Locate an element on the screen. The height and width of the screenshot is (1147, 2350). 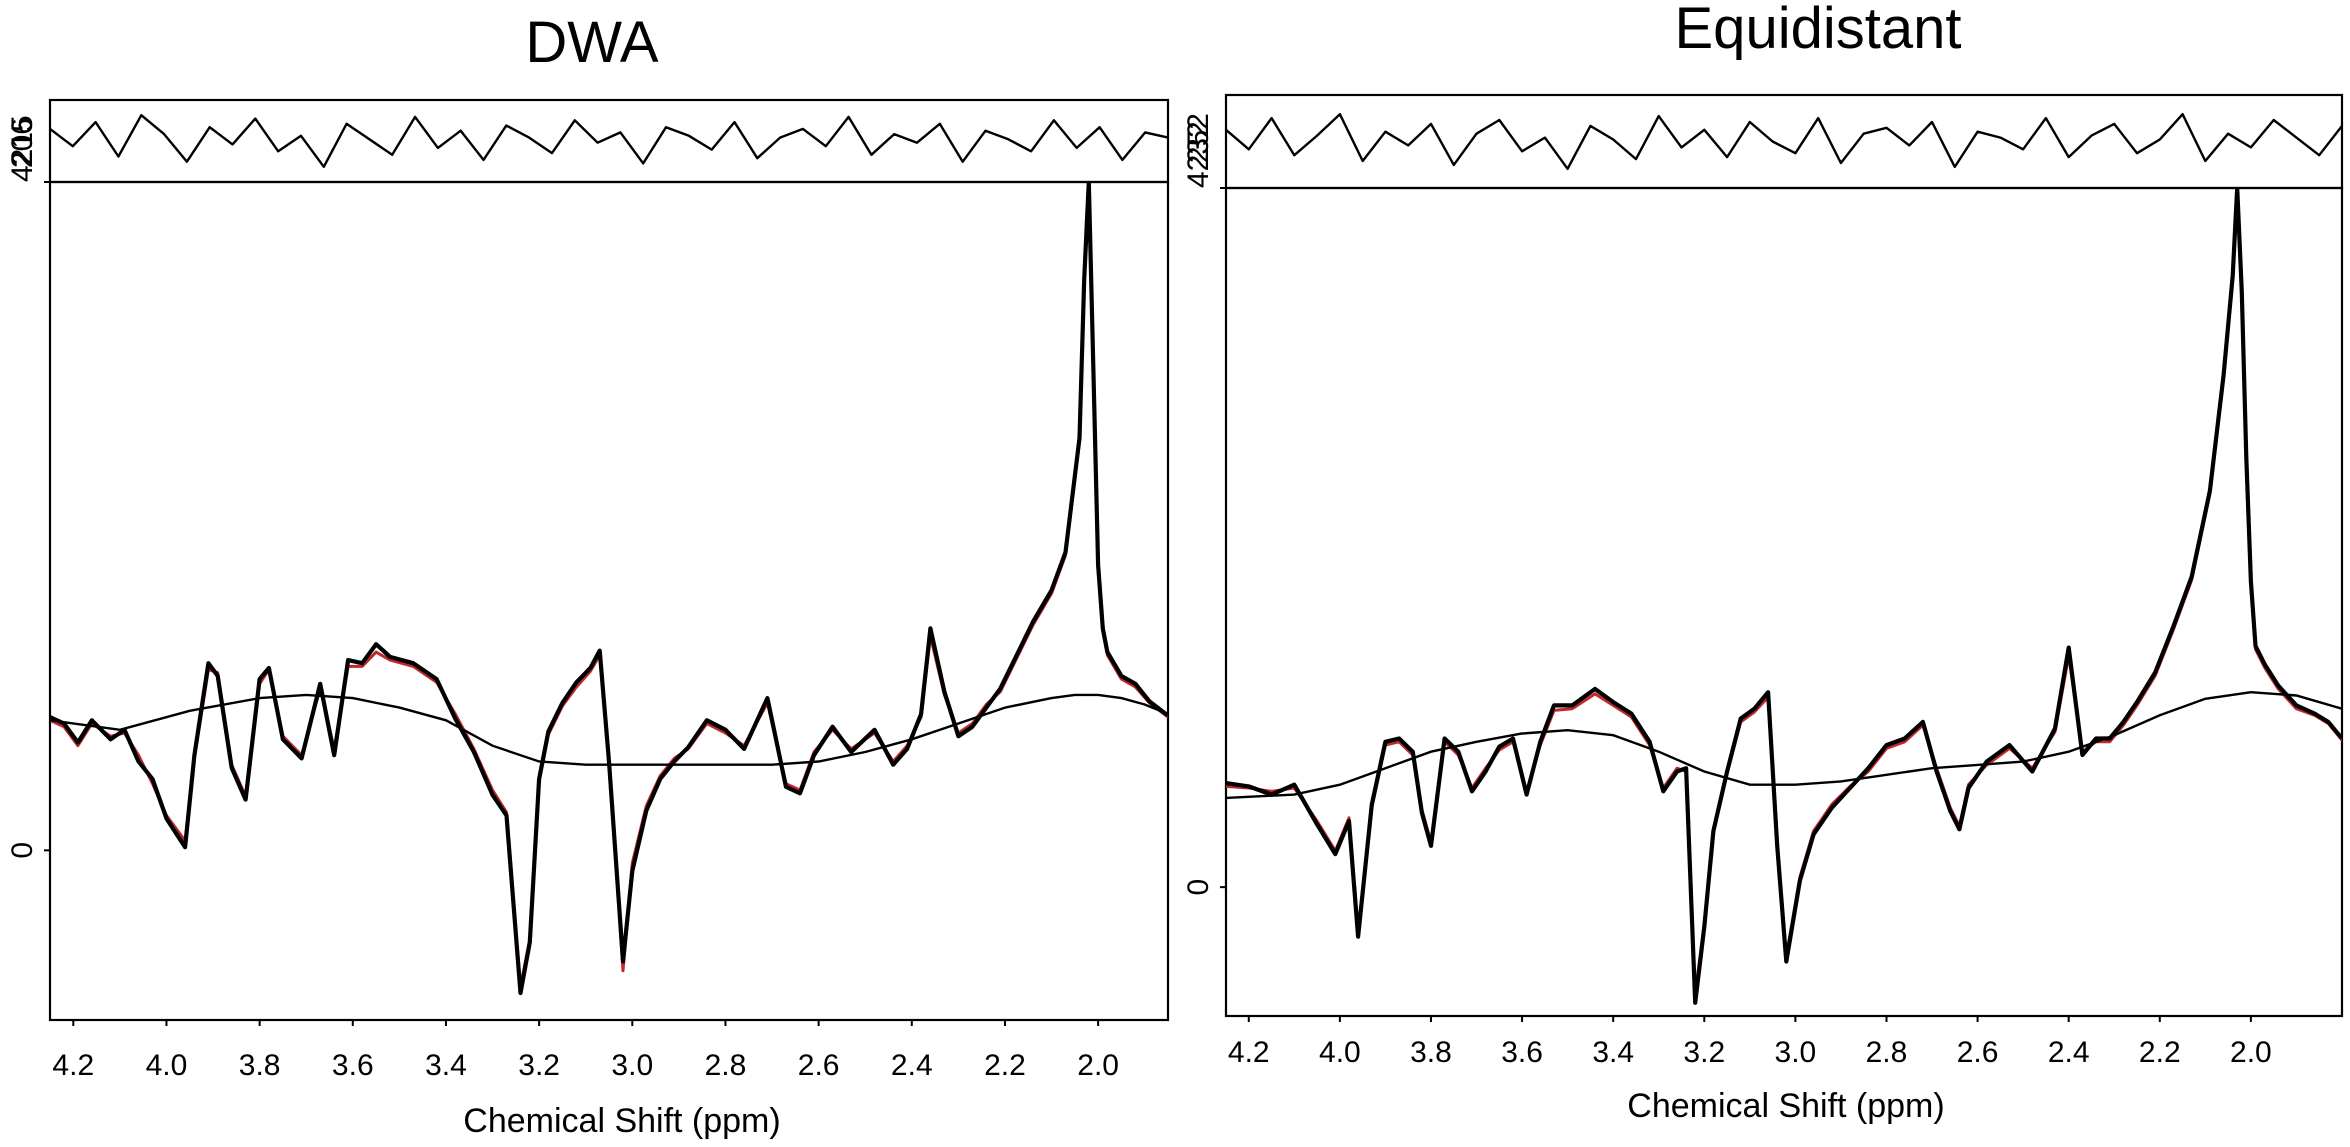
residual-tick-label: 252 is located at coordinates (1198, 138).